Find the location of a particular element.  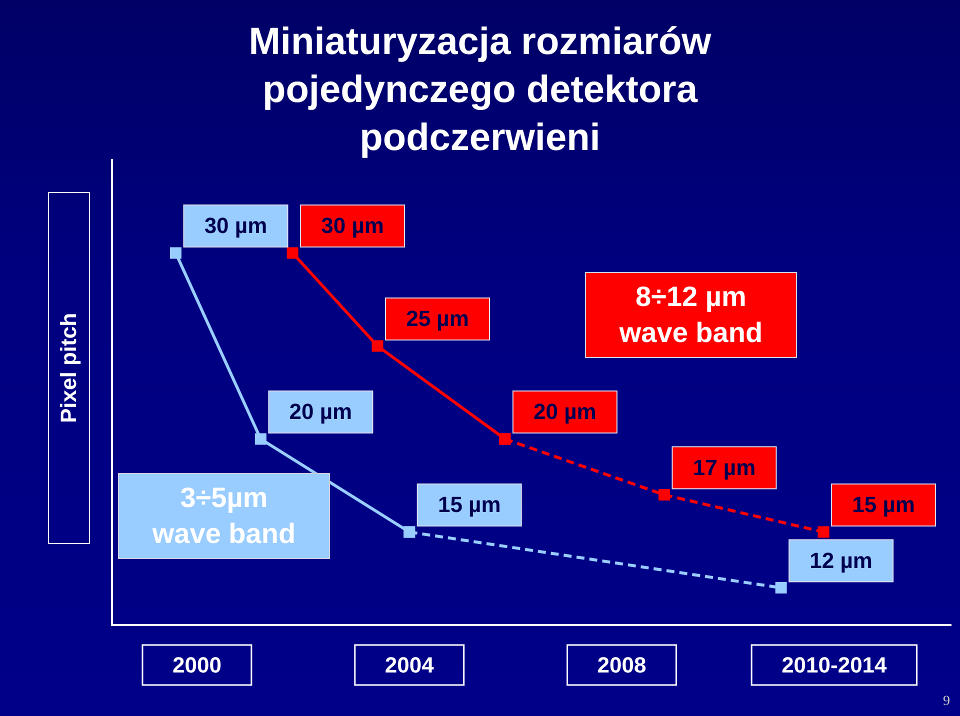

data-label: 25 µm is located at coordinates (437, 319).